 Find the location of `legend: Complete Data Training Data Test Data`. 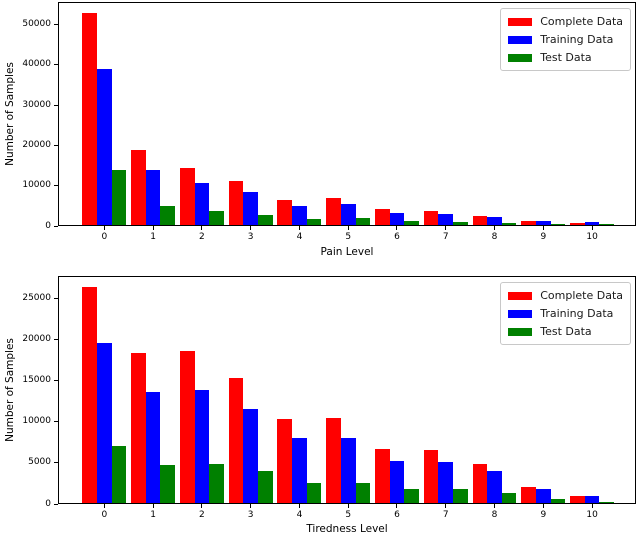

legend: Complete Data Training Data Test Data is located at coordinates (565, 39).